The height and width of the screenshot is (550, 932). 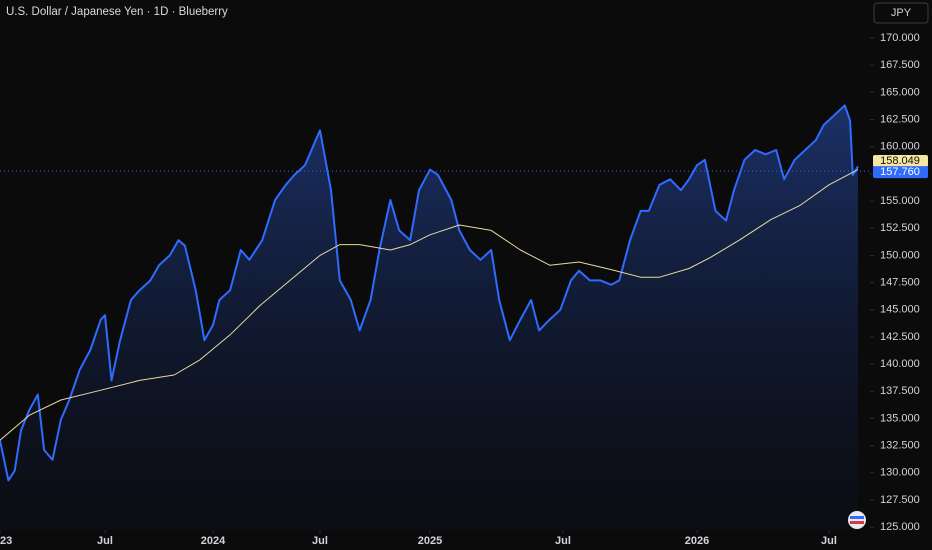 What do you see at coordinates (900, 147) in the screenshot?
I see `y-tick-label: 160.000` at bounding box center [900, 147].